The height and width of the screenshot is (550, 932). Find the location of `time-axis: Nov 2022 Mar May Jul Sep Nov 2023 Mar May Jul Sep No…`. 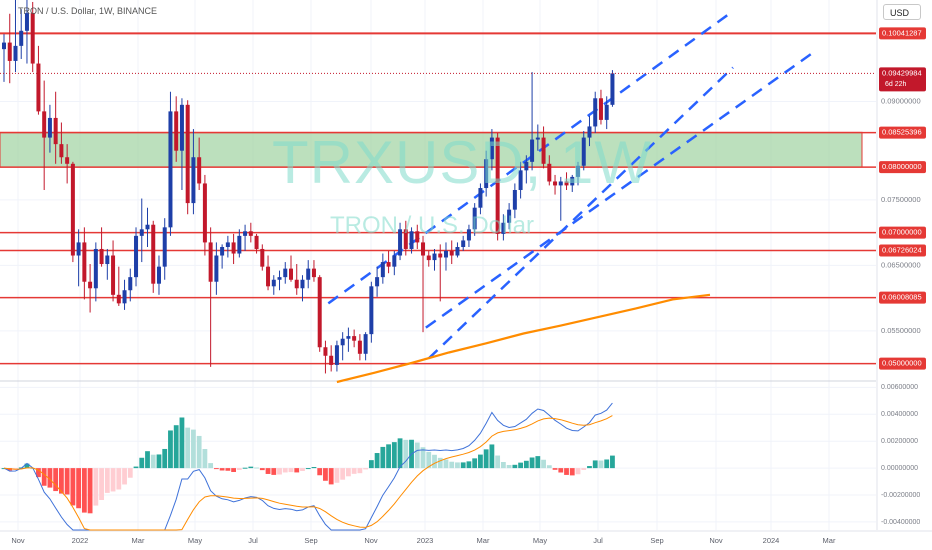

time-axis: Nov 2022 Mar May Jul Sep Nov 2023 Mar May Jul Sep No… is located at coordinates (466, 537).